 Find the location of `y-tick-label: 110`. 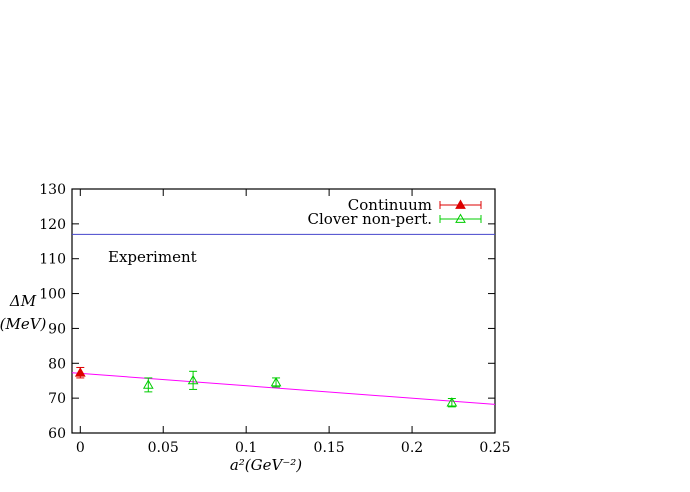

y-tick-label: 110 is located at coordinates (52, 260).